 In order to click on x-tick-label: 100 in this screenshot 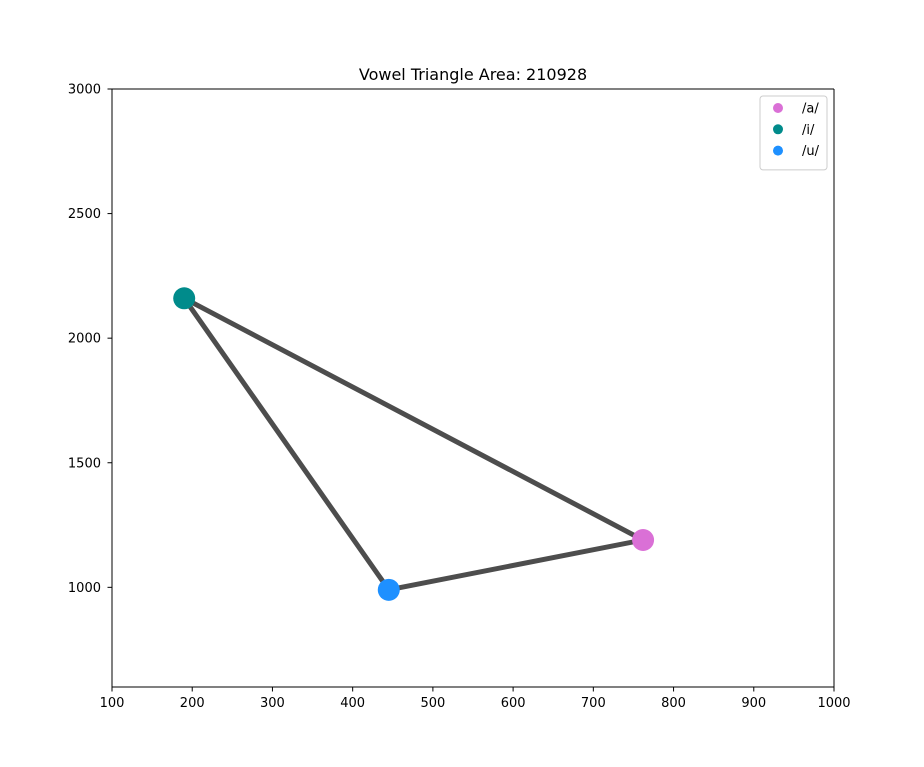, I will do `click(112, 703)`.